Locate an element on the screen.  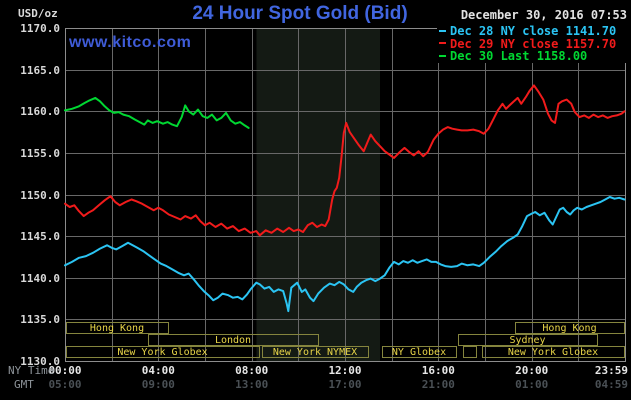
x-tick-gmt: 13:00 is located at coordinates (252, 384).